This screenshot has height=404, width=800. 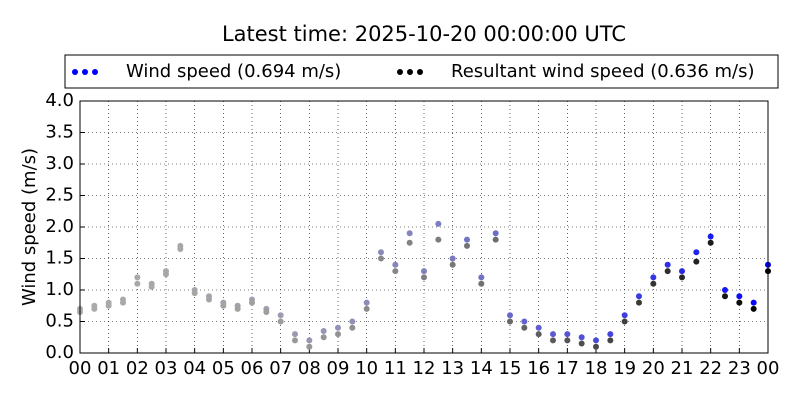 What do you see at coordinates (624, 368) in the screenshot?
I see `x-tick-label: 19` at bounding box center [624, 368].